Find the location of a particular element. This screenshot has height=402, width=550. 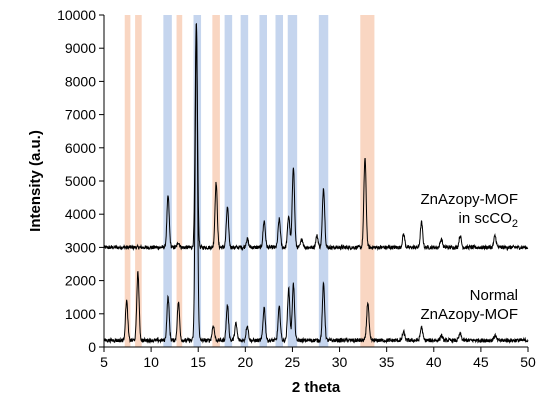

y-tick-label: 4000 is located at coordinates (80, 214).